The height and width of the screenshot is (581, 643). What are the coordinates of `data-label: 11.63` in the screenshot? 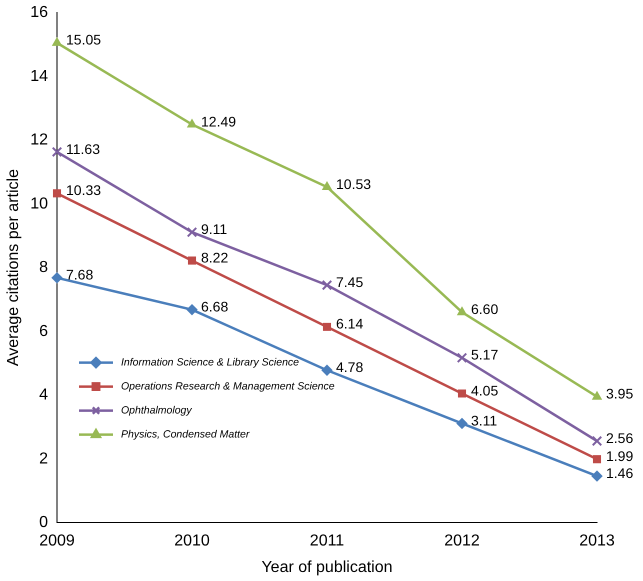 It's located at (83, 148).